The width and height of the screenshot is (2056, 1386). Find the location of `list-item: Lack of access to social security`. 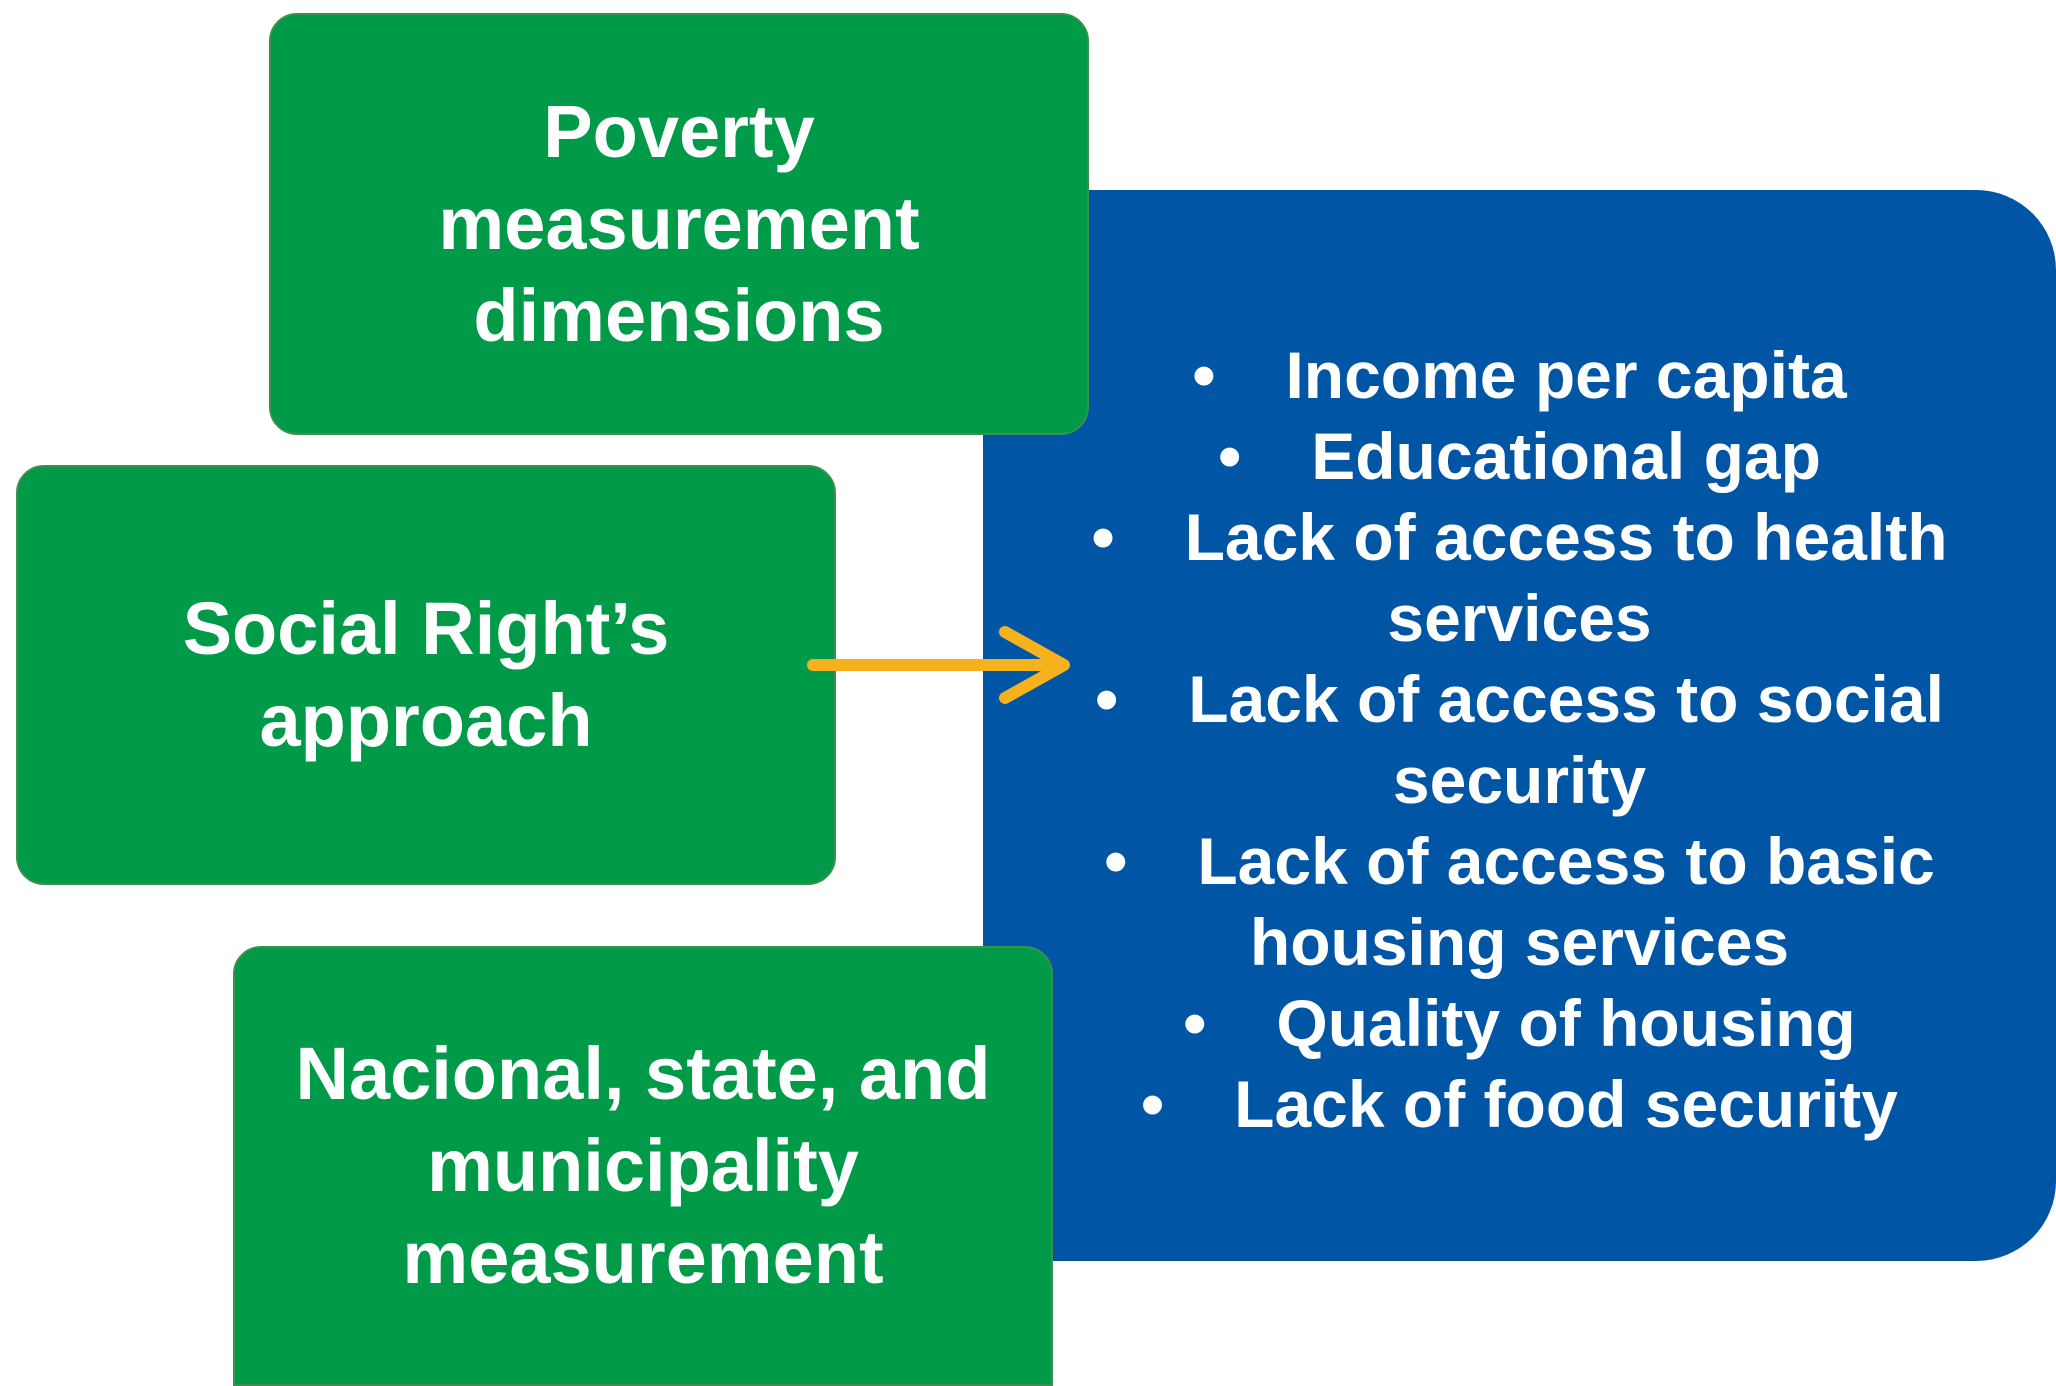

list-item: Lack of access to social security is located at coordinates (1519, 740).